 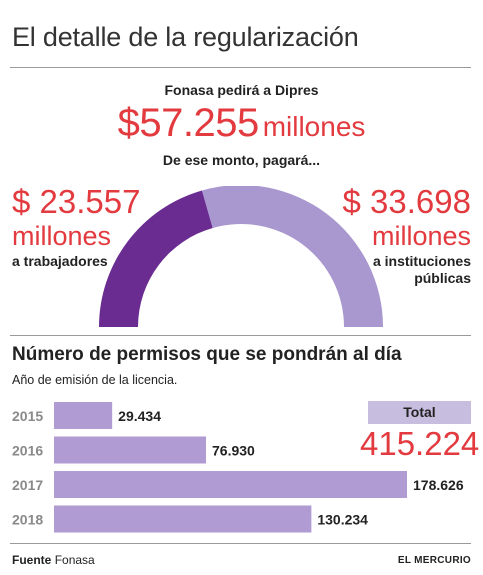 I want to click on right-split-unit: millones, so click(x=421, y=236).